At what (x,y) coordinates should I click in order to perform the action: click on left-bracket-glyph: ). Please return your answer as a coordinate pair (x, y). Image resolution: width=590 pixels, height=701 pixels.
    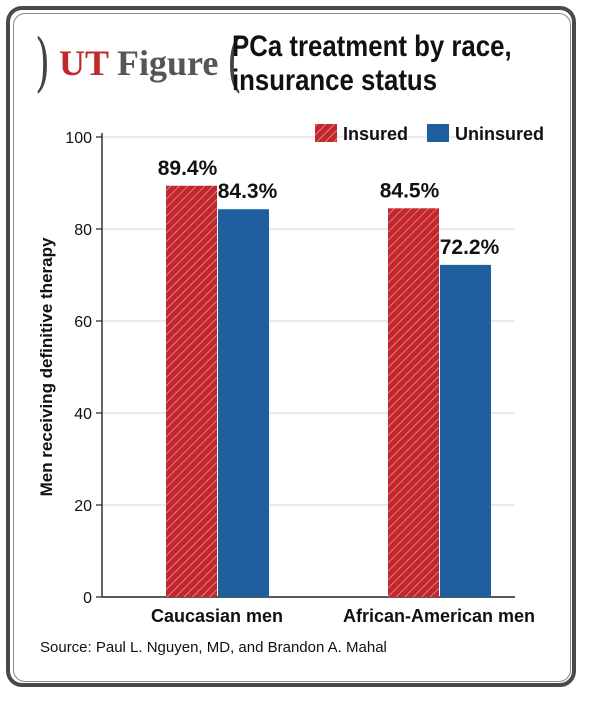
    Looking at the image, I should click on (42, 63).